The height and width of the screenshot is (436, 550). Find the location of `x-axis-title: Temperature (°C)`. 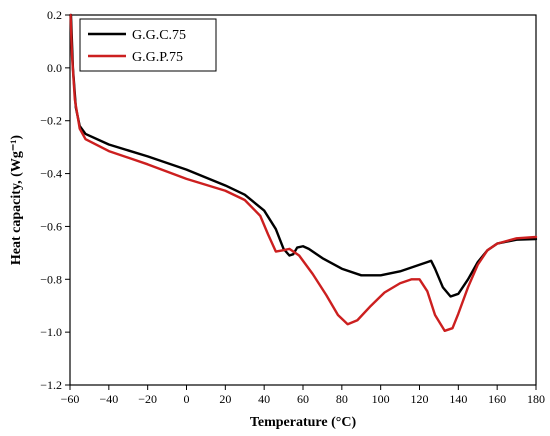

x-axis-title: Temperature (°C) is located at coordinates (303, 422).